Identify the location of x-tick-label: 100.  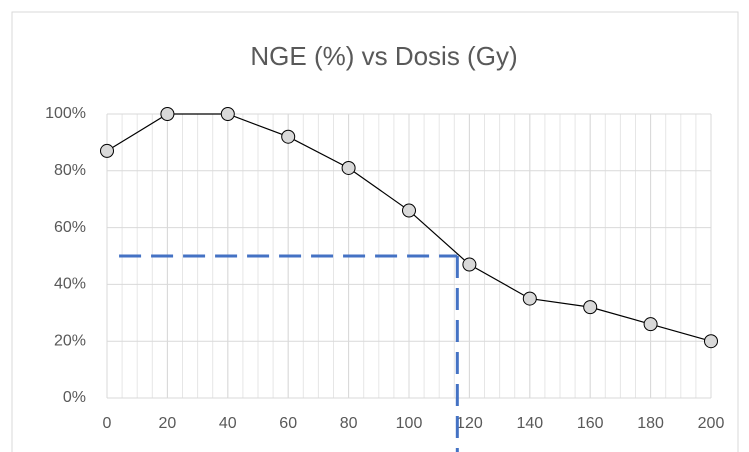
(409, 423).